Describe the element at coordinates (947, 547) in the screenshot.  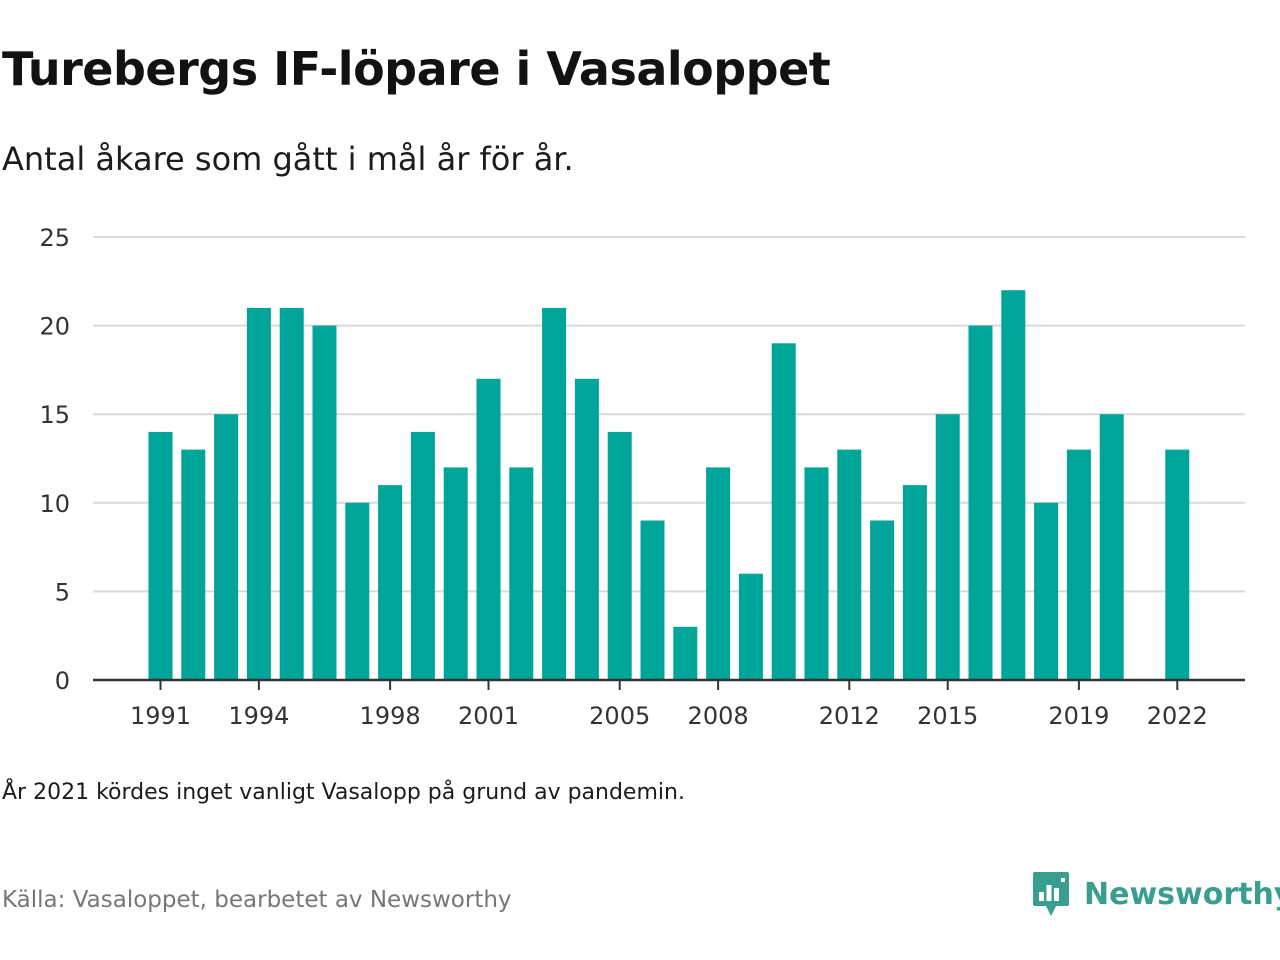
I see `bar-2015` at that location.